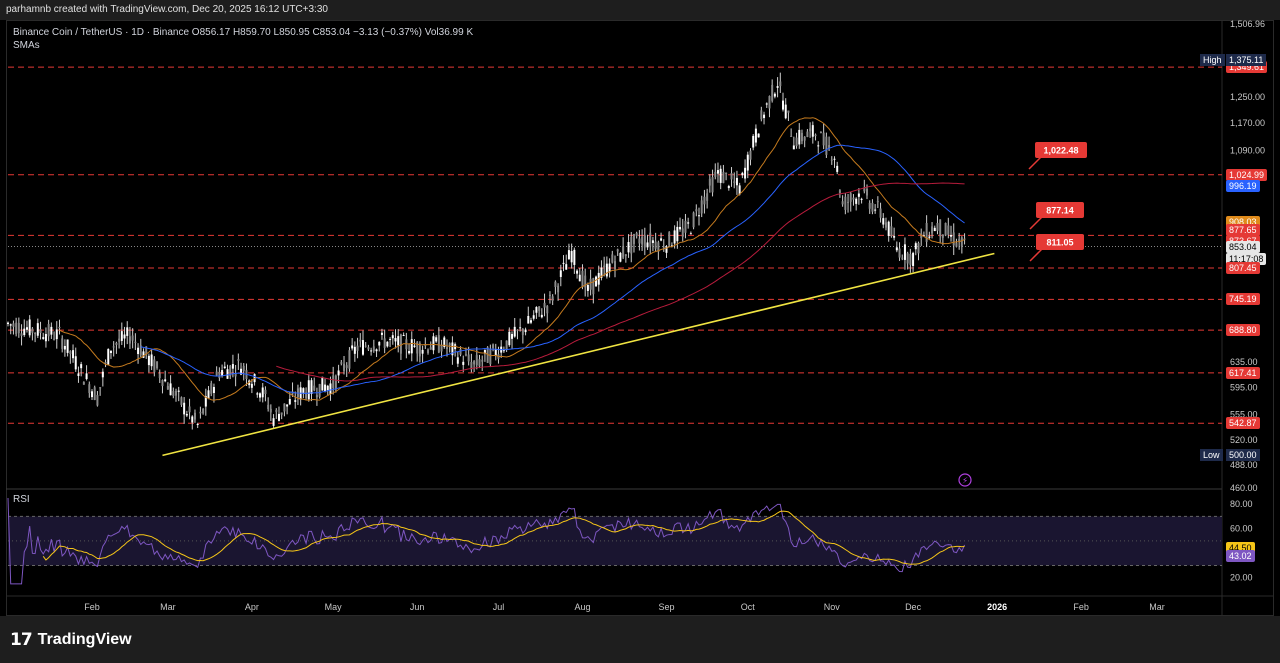 The width and height of the screenshot is (1280, 663). I want to click on rsi-band, so click(615, 541).